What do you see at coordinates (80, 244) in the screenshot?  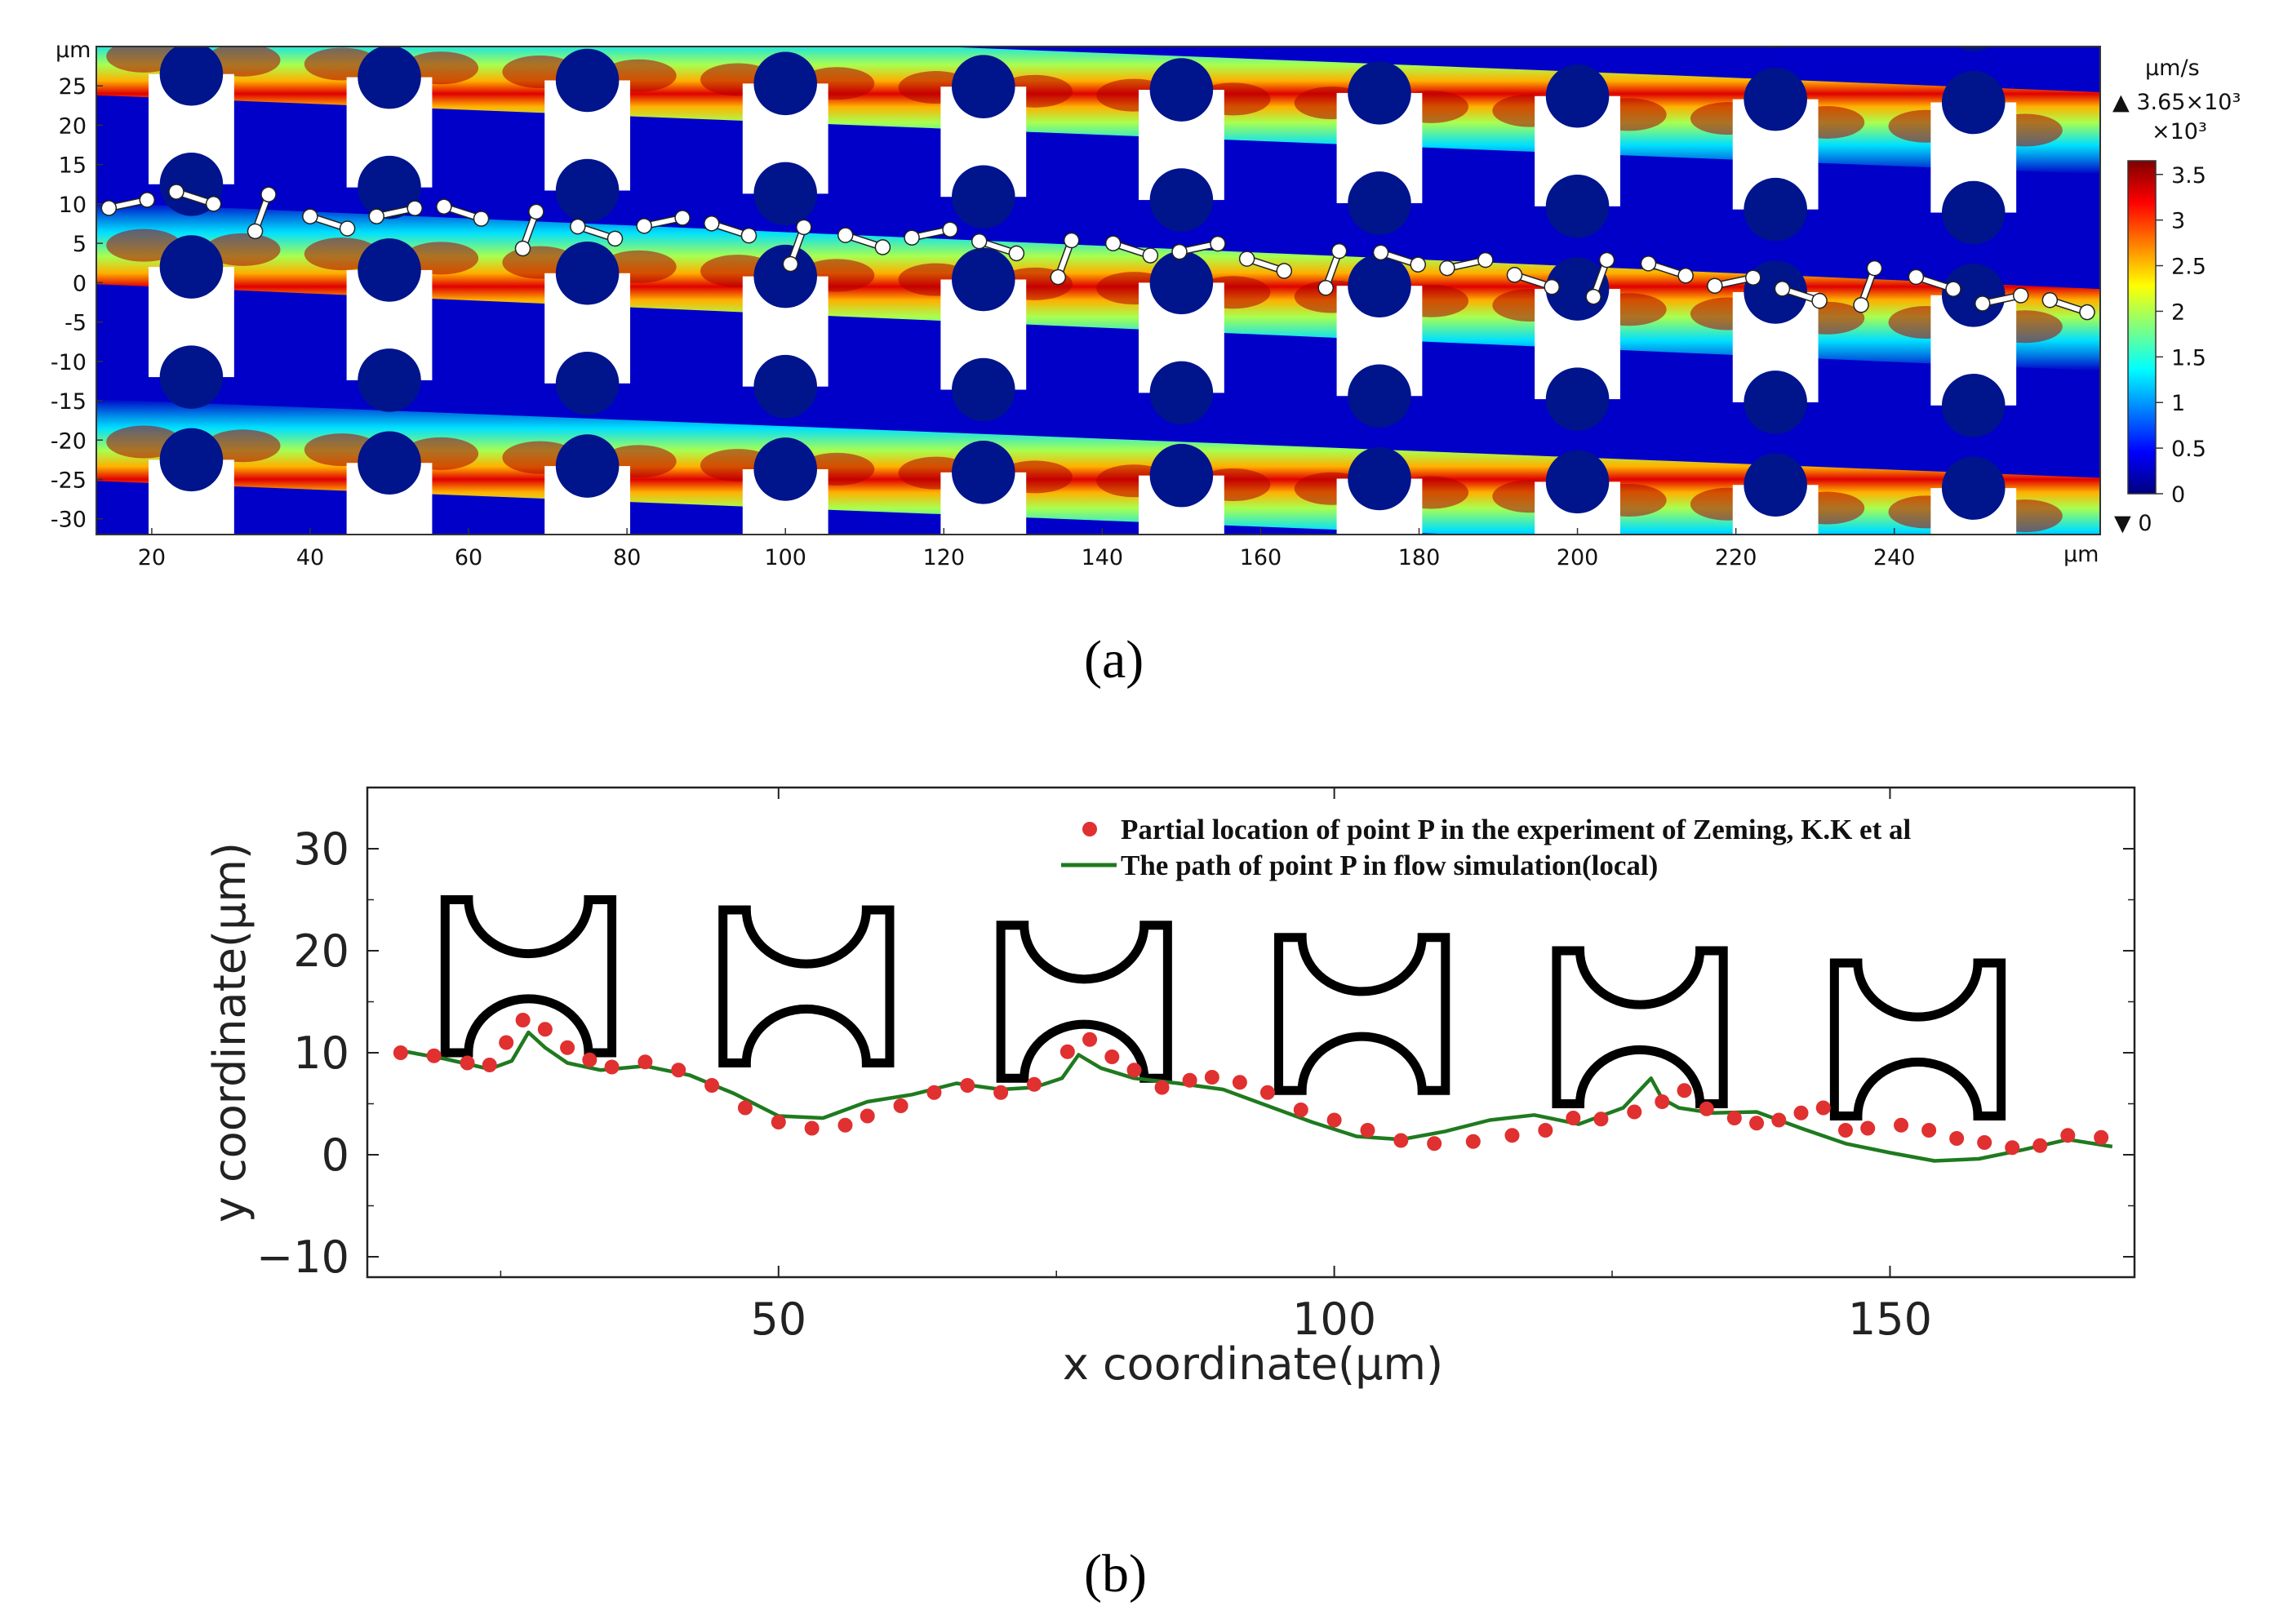 I see `y-tick-label: 5` at bounding box center [80, 244].